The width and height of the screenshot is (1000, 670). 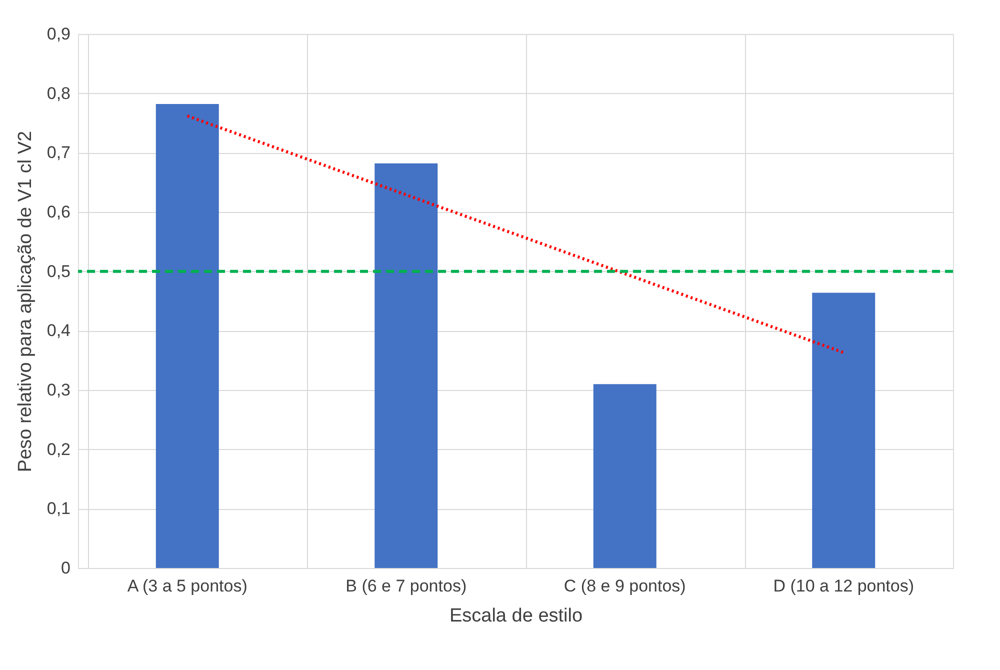 What do you see at coordinates (58, 330) in the screenshot?
I see `y-tick-label: 0,4` at bounding box center [58, 330].